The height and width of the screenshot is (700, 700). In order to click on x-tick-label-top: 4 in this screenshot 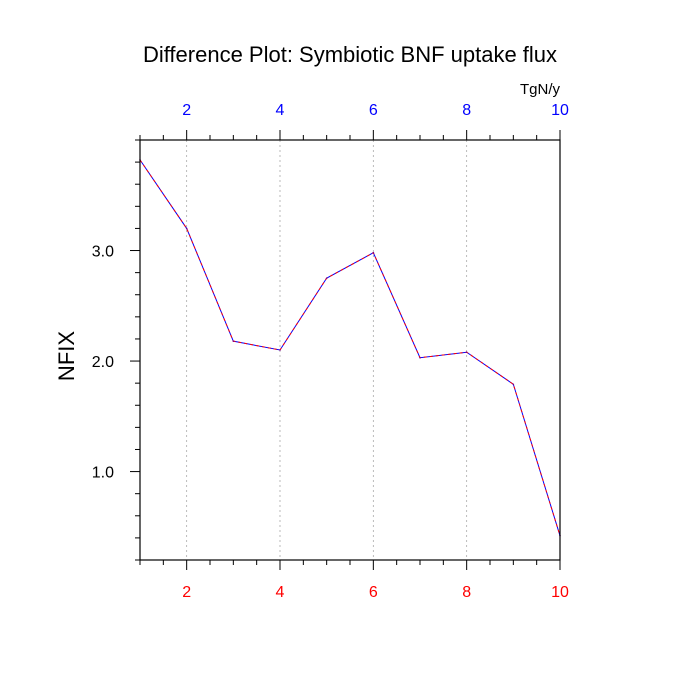, I will do `click(280, 110)`.